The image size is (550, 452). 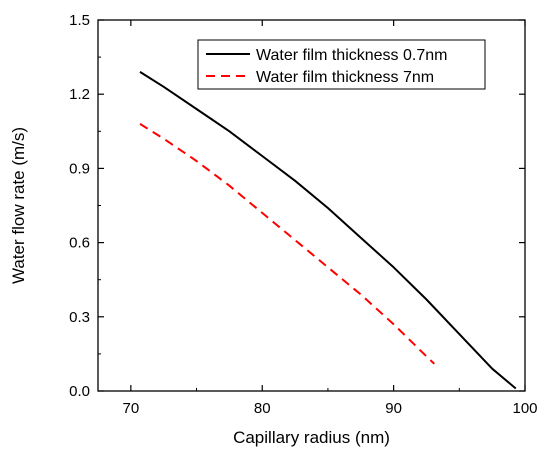 I want to click on x-tick-label: 90, so click(x=393, y=408).